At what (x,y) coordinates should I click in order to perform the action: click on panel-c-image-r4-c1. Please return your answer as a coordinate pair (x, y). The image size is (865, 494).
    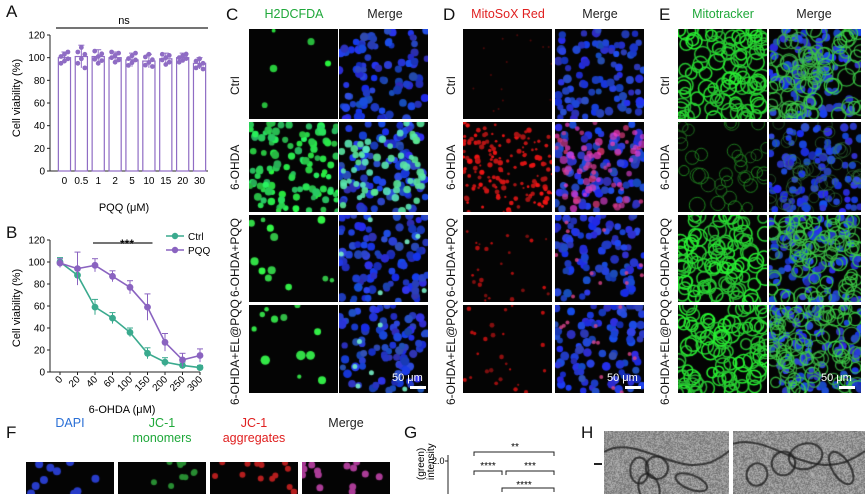
    Looking at the image, I should click on (293, 349).